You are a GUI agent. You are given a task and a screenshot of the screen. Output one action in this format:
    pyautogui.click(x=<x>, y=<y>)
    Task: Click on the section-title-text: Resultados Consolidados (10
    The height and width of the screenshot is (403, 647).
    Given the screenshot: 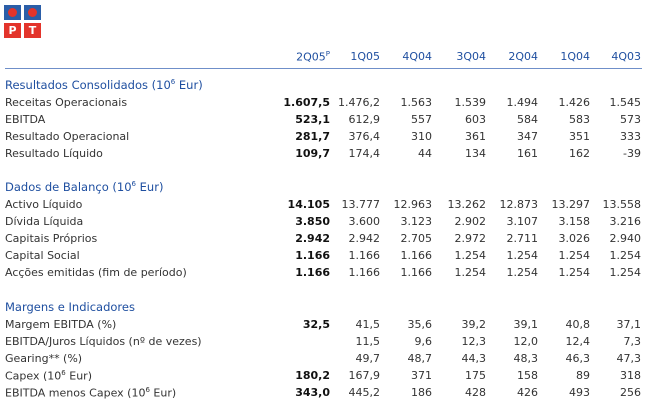 What is the action you would take?
    pyautogui.click(x=88, y=85)
    